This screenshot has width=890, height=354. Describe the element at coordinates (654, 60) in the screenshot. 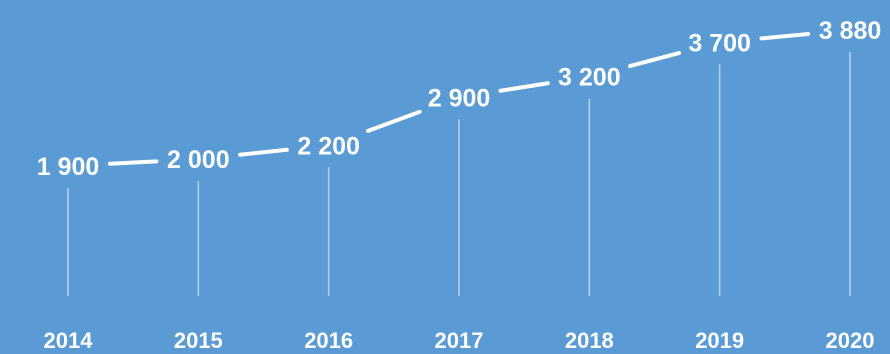

I see `line-segment-2018-2019` at that location.